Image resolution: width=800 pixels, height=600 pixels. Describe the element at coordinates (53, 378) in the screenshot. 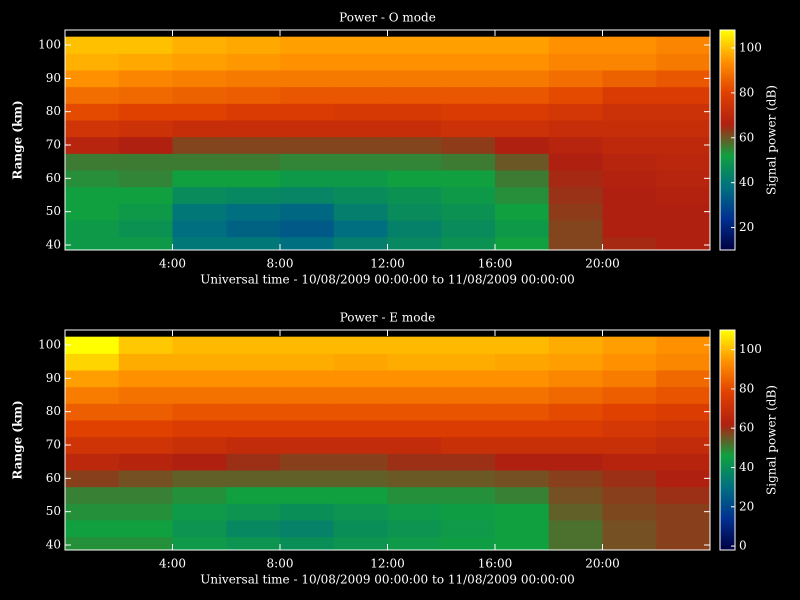

I see `y-tick-label: 90` at that location.